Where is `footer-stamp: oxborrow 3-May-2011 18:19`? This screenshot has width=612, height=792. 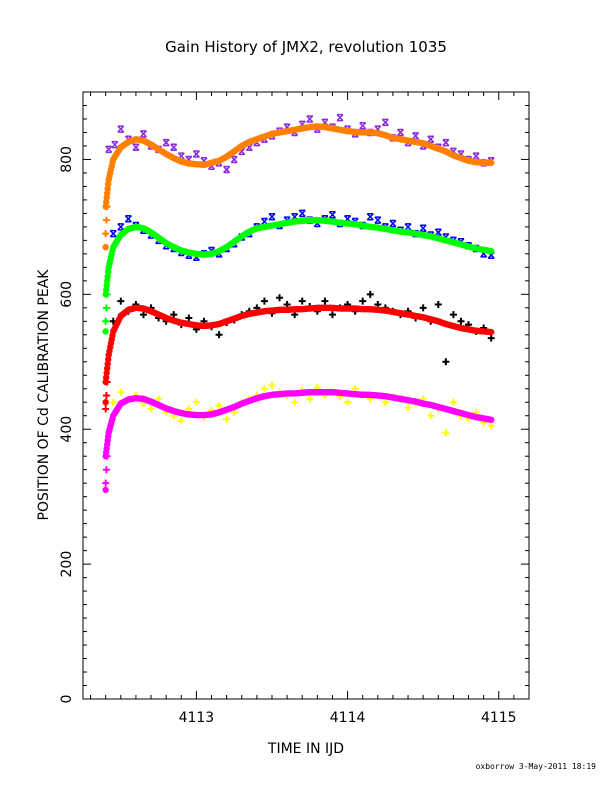
footer-stamp: oxborrow 3-May-2011 18:19 is located at coordinates (536, 766).